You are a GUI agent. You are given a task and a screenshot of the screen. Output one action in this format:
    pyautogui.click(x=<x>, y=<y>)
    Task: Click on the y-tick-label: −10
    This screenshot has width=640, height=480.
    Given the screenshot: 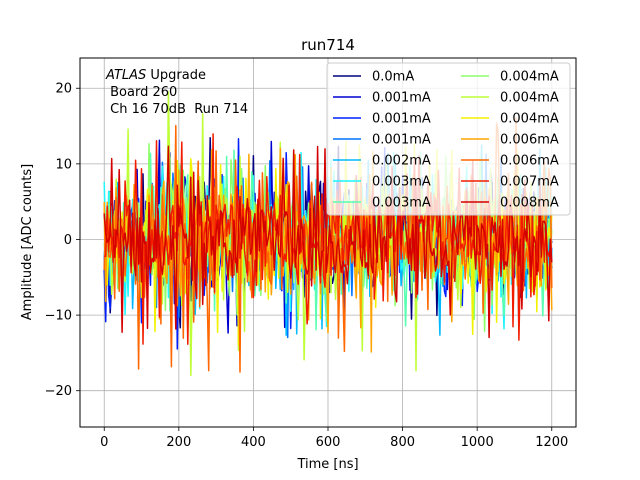 What is the action you would take?
    pyautogui.click(x=58, y=316)
    